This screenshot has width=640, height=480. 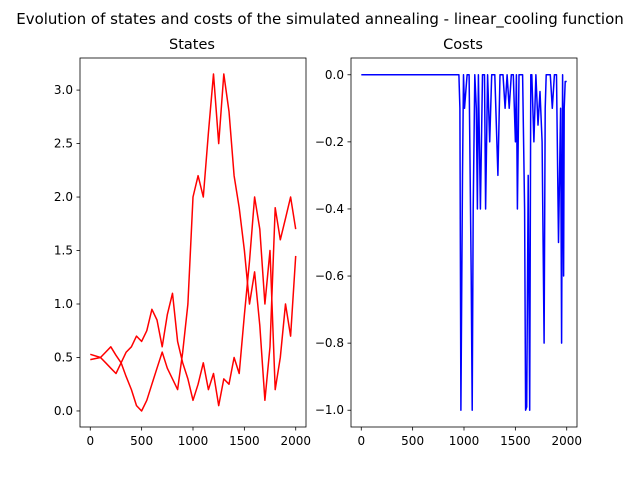 I want to click on costs-ytick-label: −1.0, so click(x=329, y=410).